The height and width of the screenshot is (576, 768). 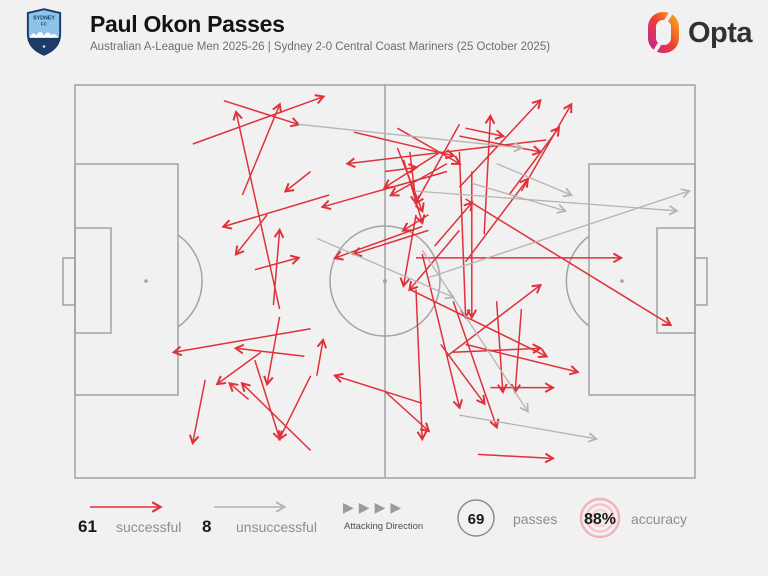 I want to click on page-title: Paul Okon Passes, so click(x=187, y=24).